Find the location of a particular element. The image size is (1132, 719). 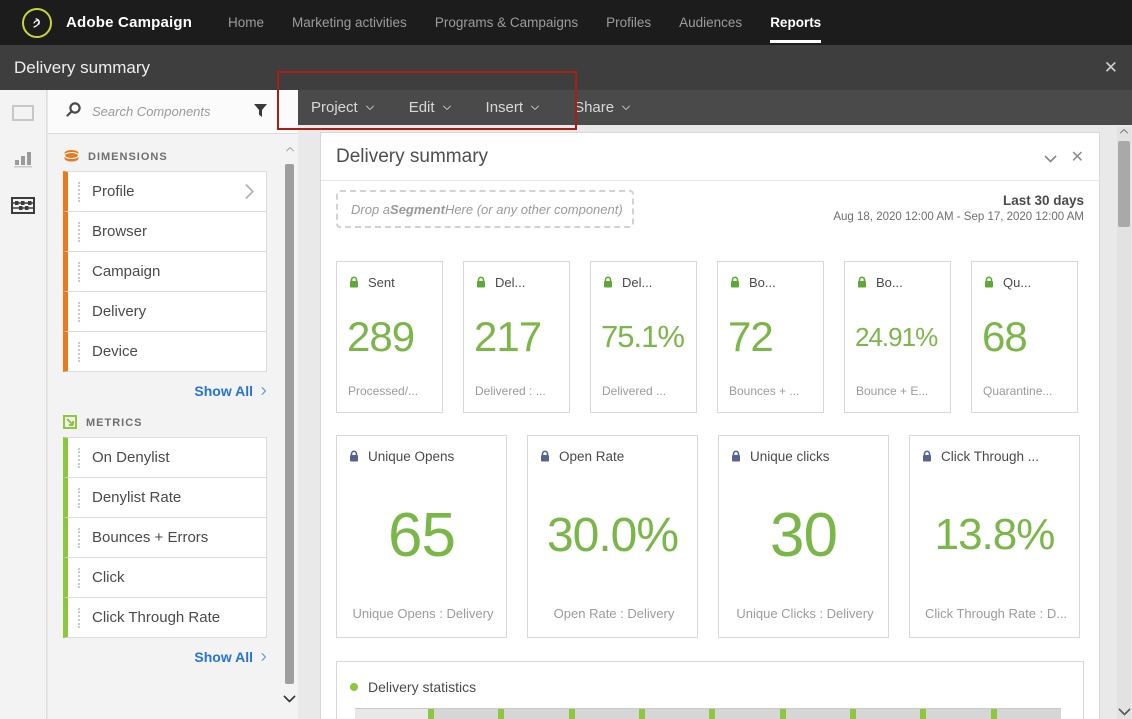

collapse-panel-icon is located at coordinates (1050, 156).